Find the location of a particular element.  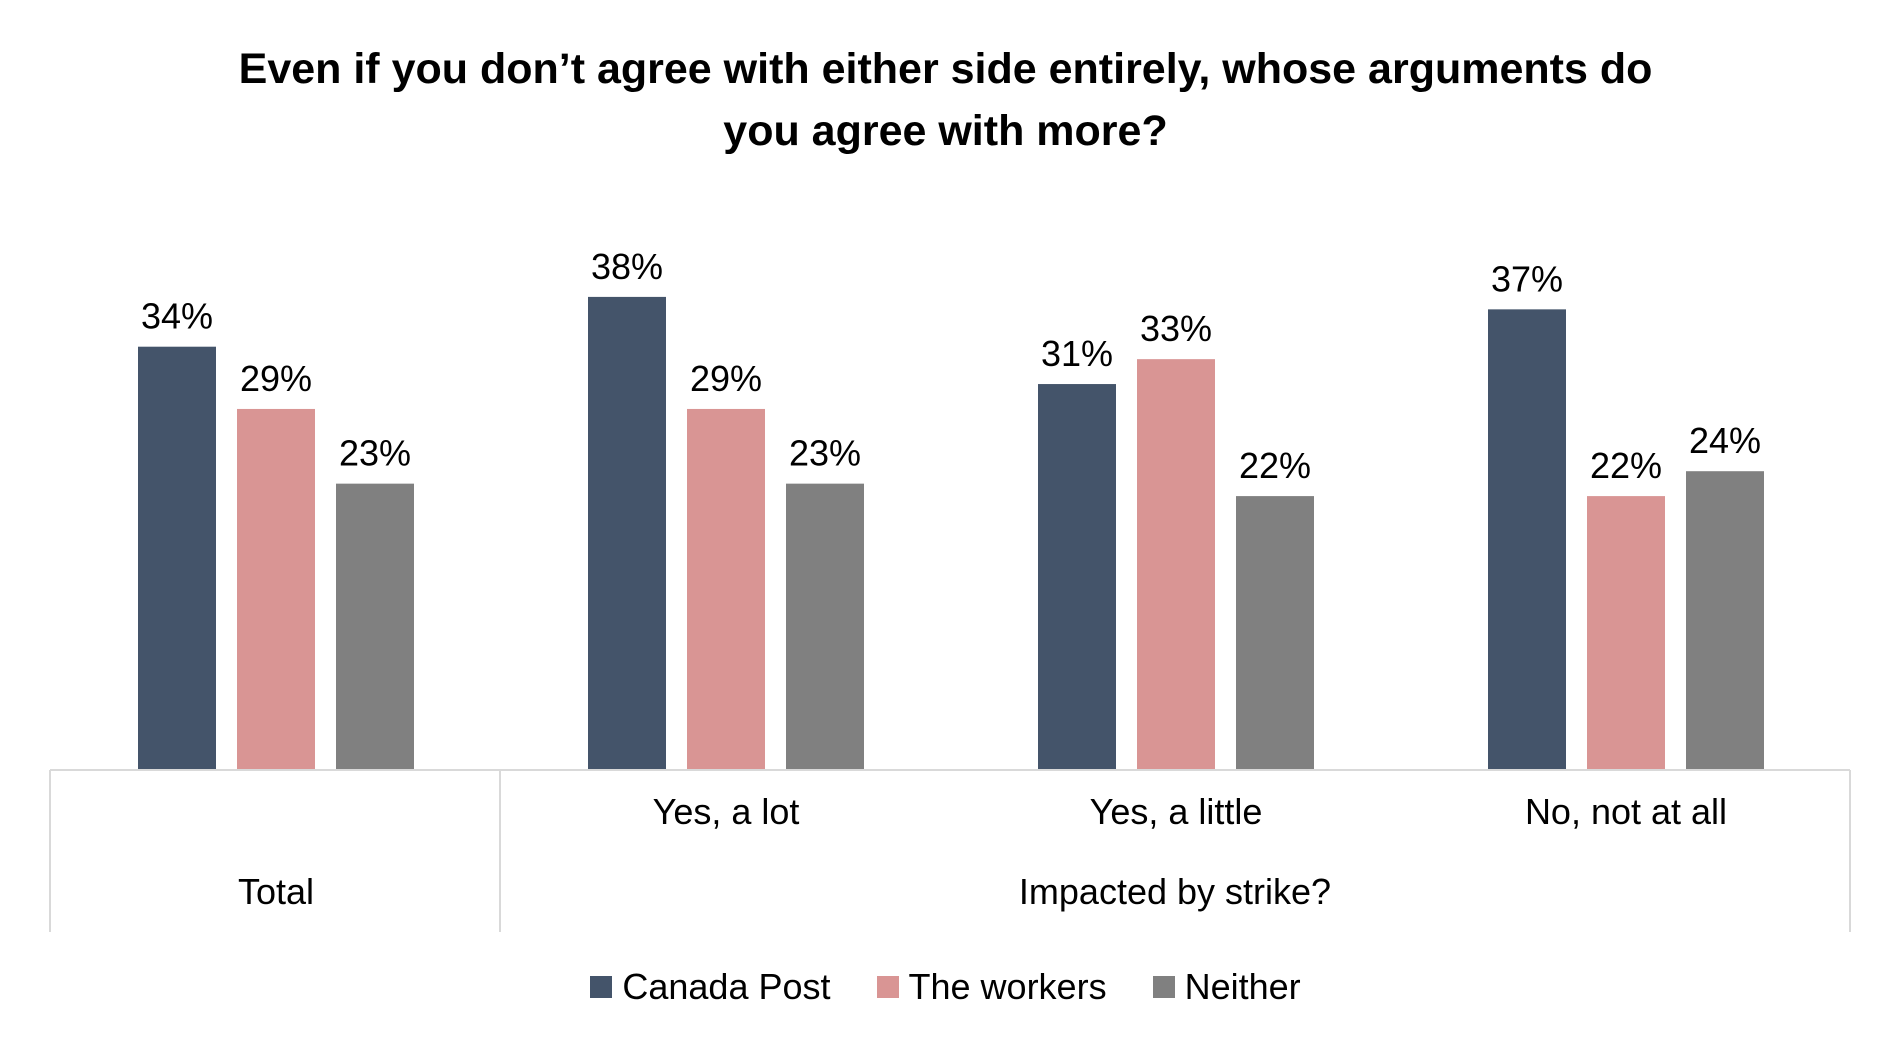

bar-canada-post-yes-a-lot is located at coordinates (627, 533).